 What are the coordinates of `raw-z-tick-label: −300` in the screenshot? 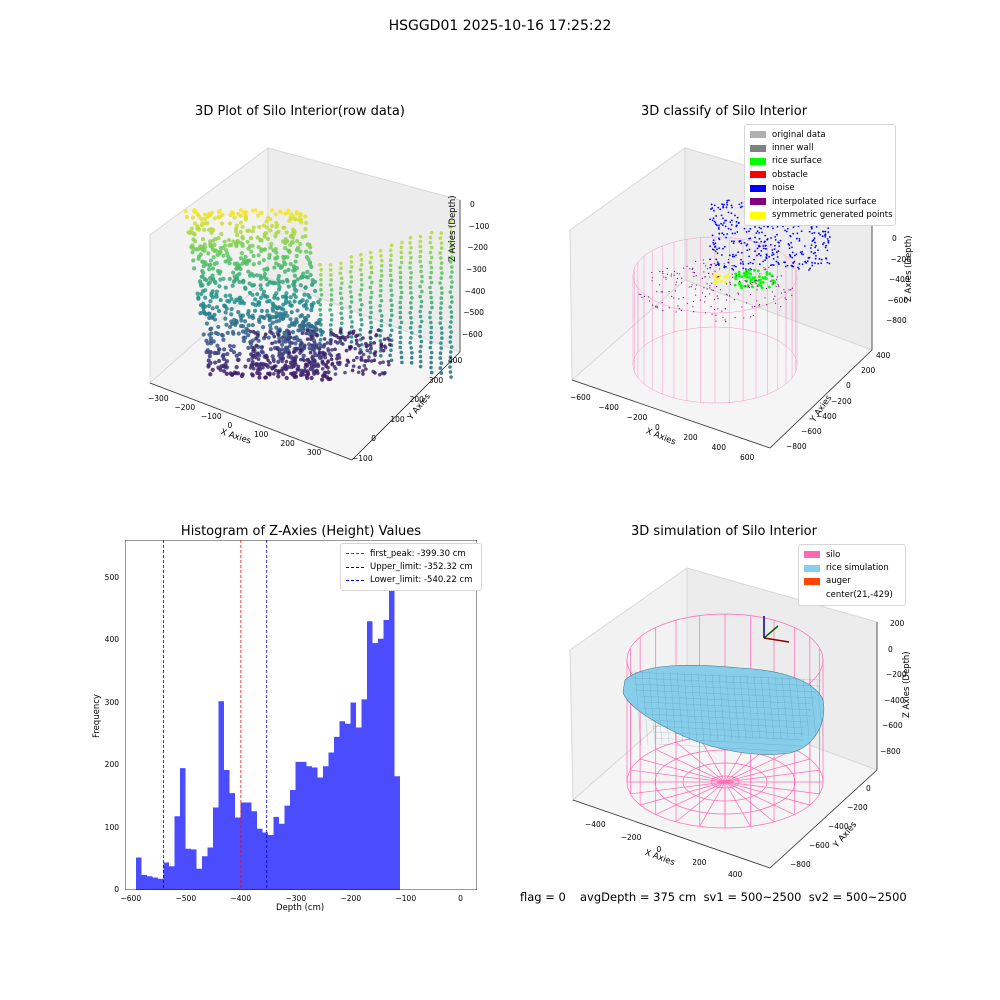 It's located at (476, 269).